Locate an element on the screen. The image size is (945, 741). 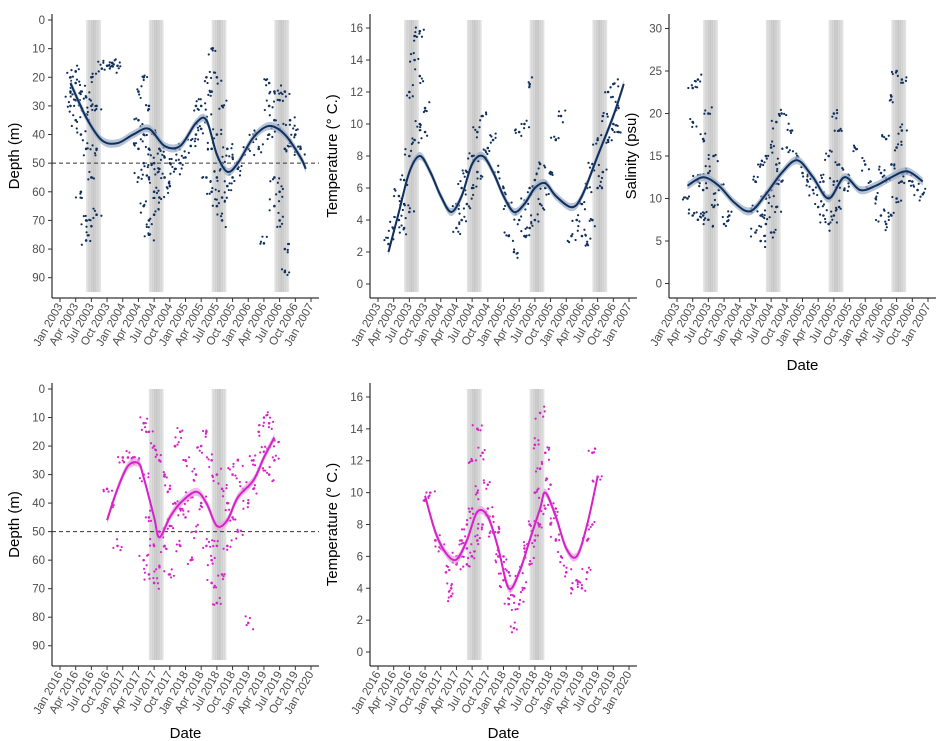
y-tick-label: 20 is located at coordinates (655, 115).